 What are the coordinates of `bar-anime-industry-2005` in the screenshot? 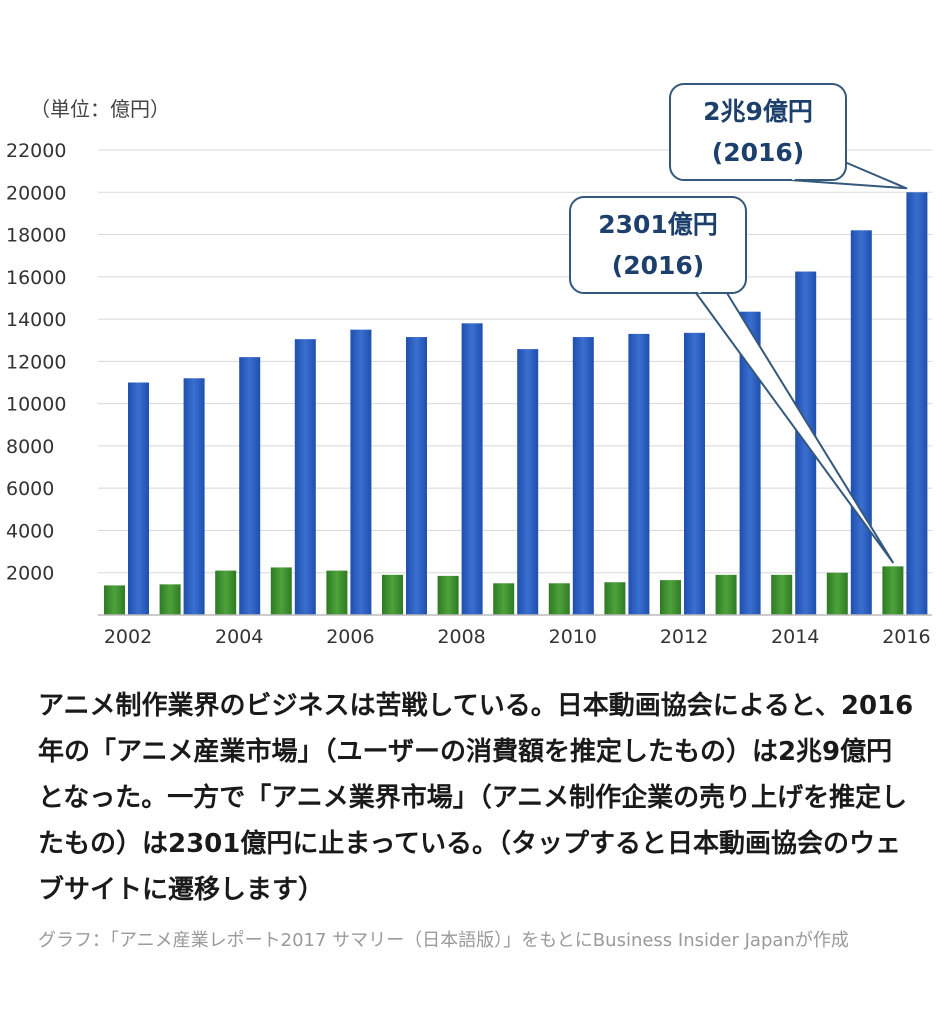 It's located at (281, 591).